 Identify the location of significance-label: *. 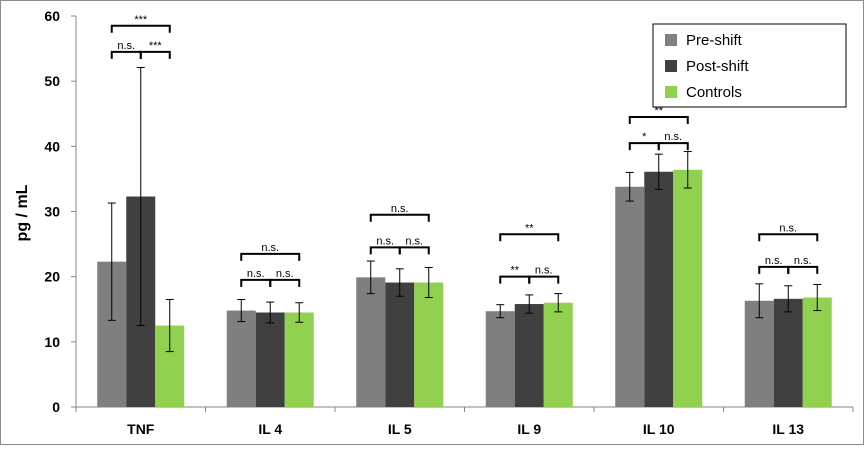
(644, 137).